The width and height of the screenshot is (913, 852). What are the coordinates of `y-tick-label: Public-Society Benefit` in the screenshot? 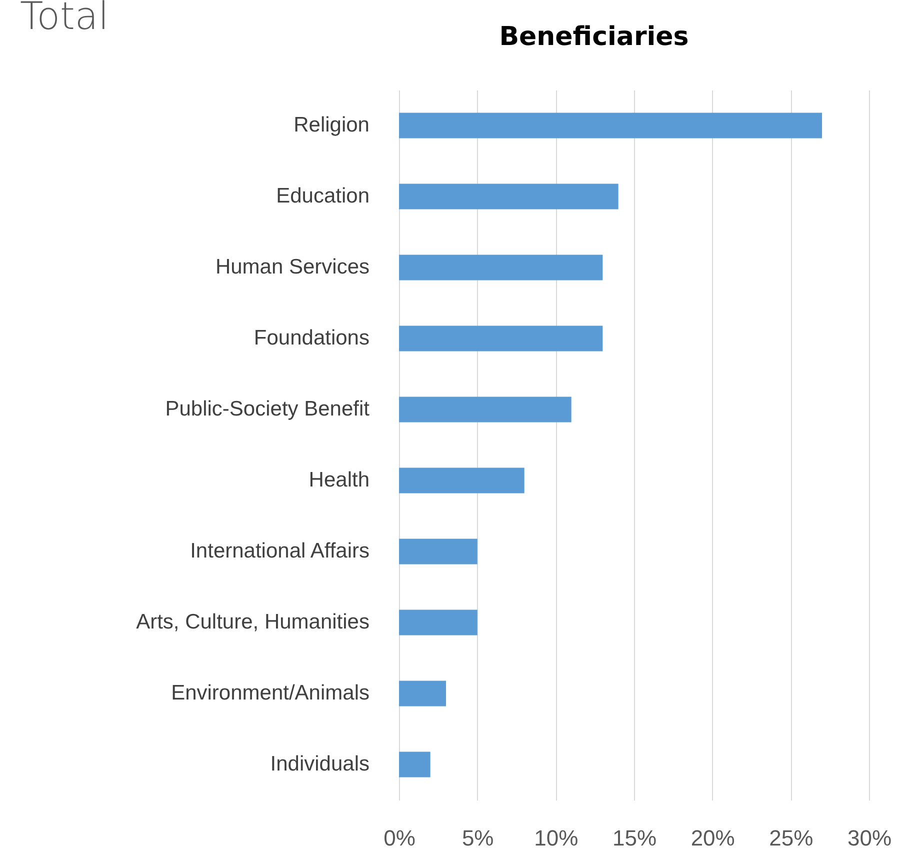 It's located at (267, 409).